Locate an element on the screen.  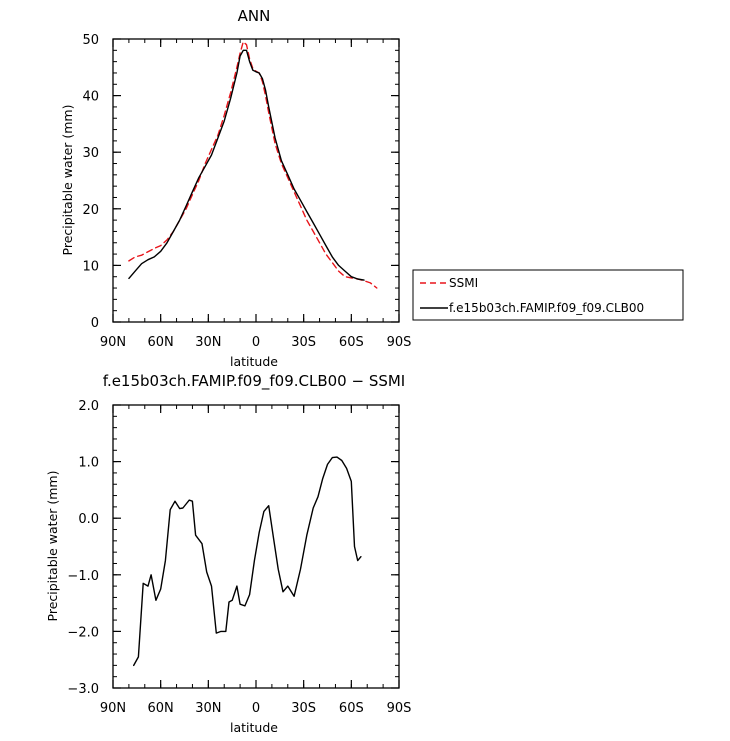
y-tick-label: −2.0 is located at coordinates (83, 632).